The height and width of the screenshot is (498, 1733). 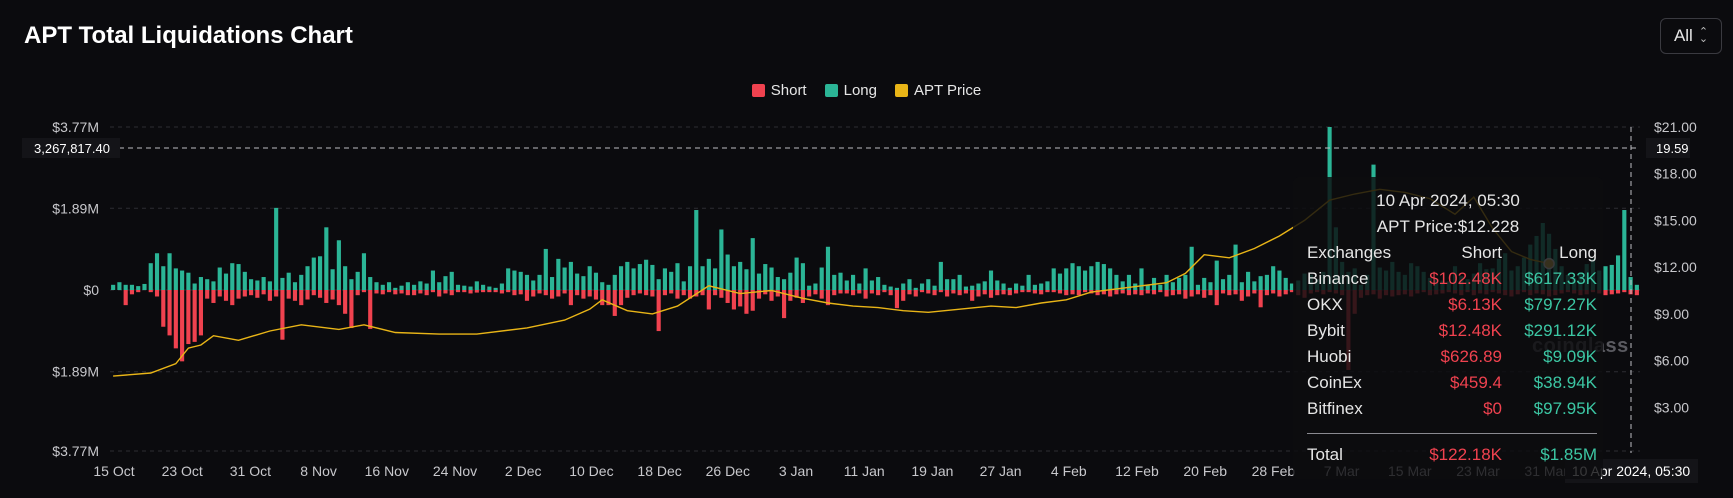 What do you see at coordinates (75, 208) in the screenshot?
I see `y-left-tick-label: $1.89M` at bounding box center [75, 208].